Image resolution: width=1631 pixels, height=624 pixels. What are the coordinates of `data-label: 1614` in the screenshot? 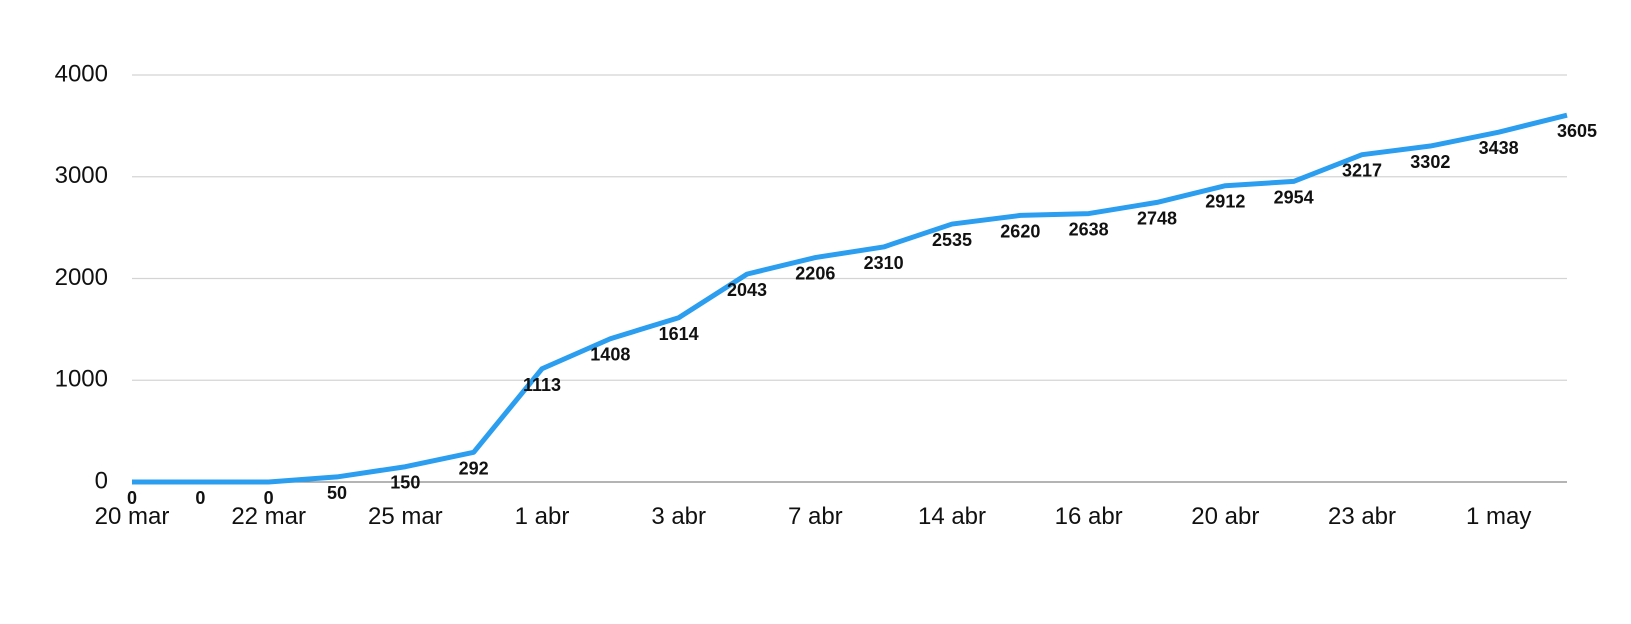 It's located at (679, 334).